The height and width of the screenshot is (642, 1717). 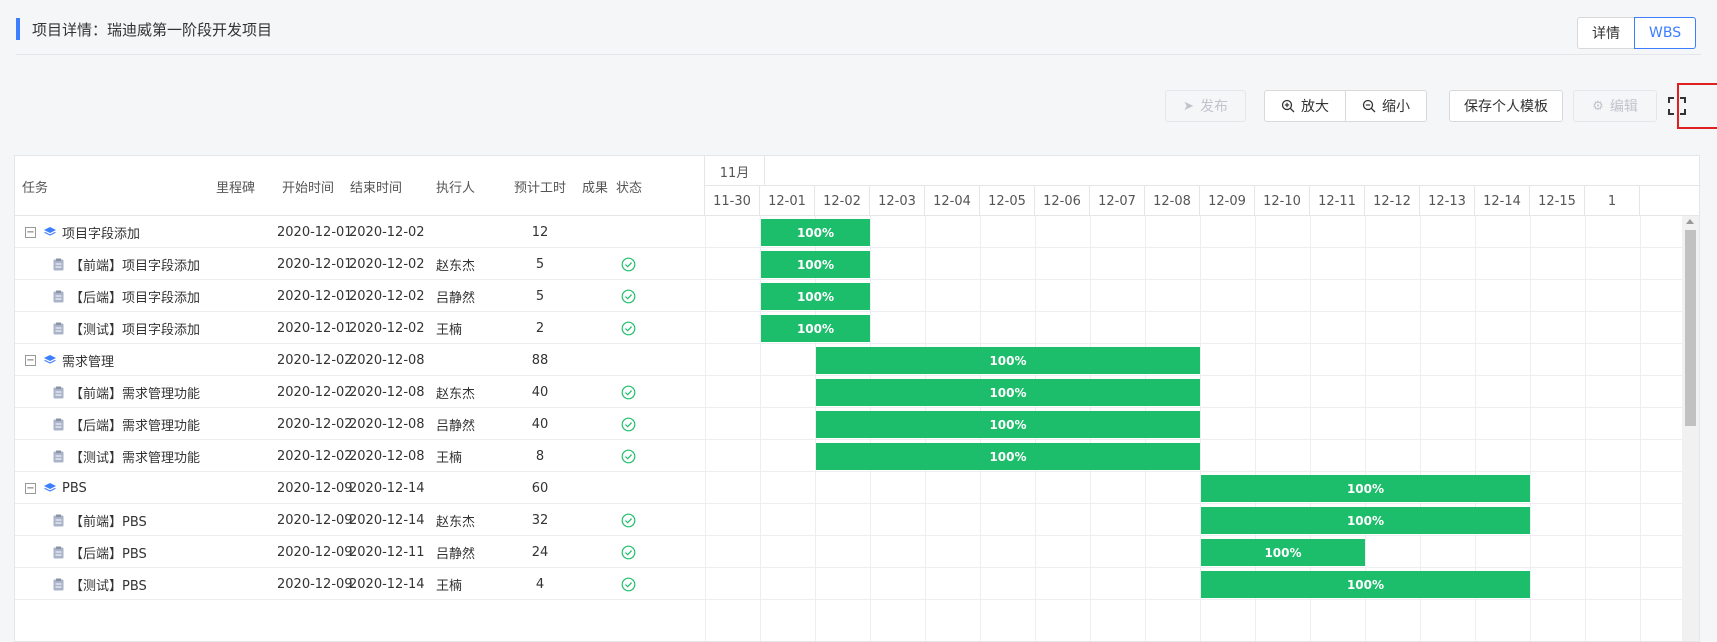 What do you see at coordinates (126, 456) in the screenshot?
I see `task-name-cell: 【测试】需求管理功能` at bounding box center [126, 456].